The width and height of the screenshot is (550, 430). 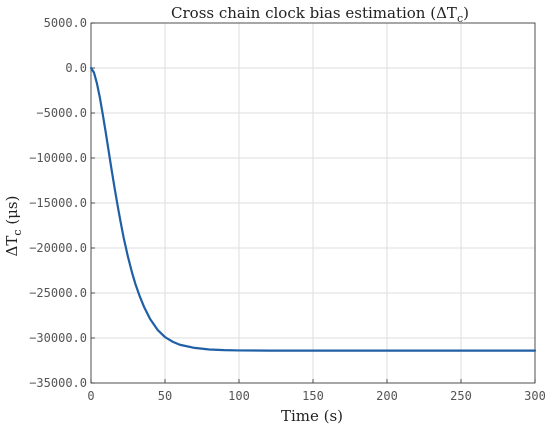 What do you see at coordinates (387, 396) in the screenshot?
I see `x-tick-label-4: 200` at bounding box center [387, 396].